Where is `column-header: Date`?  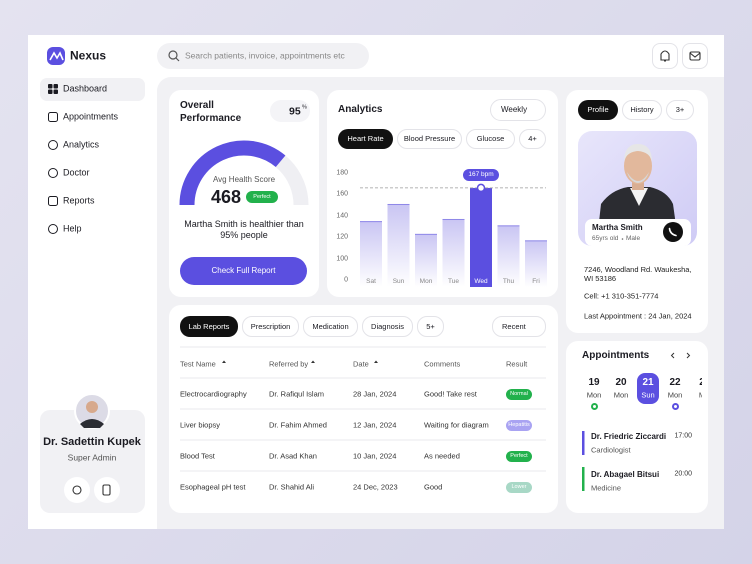
column-header: Date is located at coordinates (361, 364).